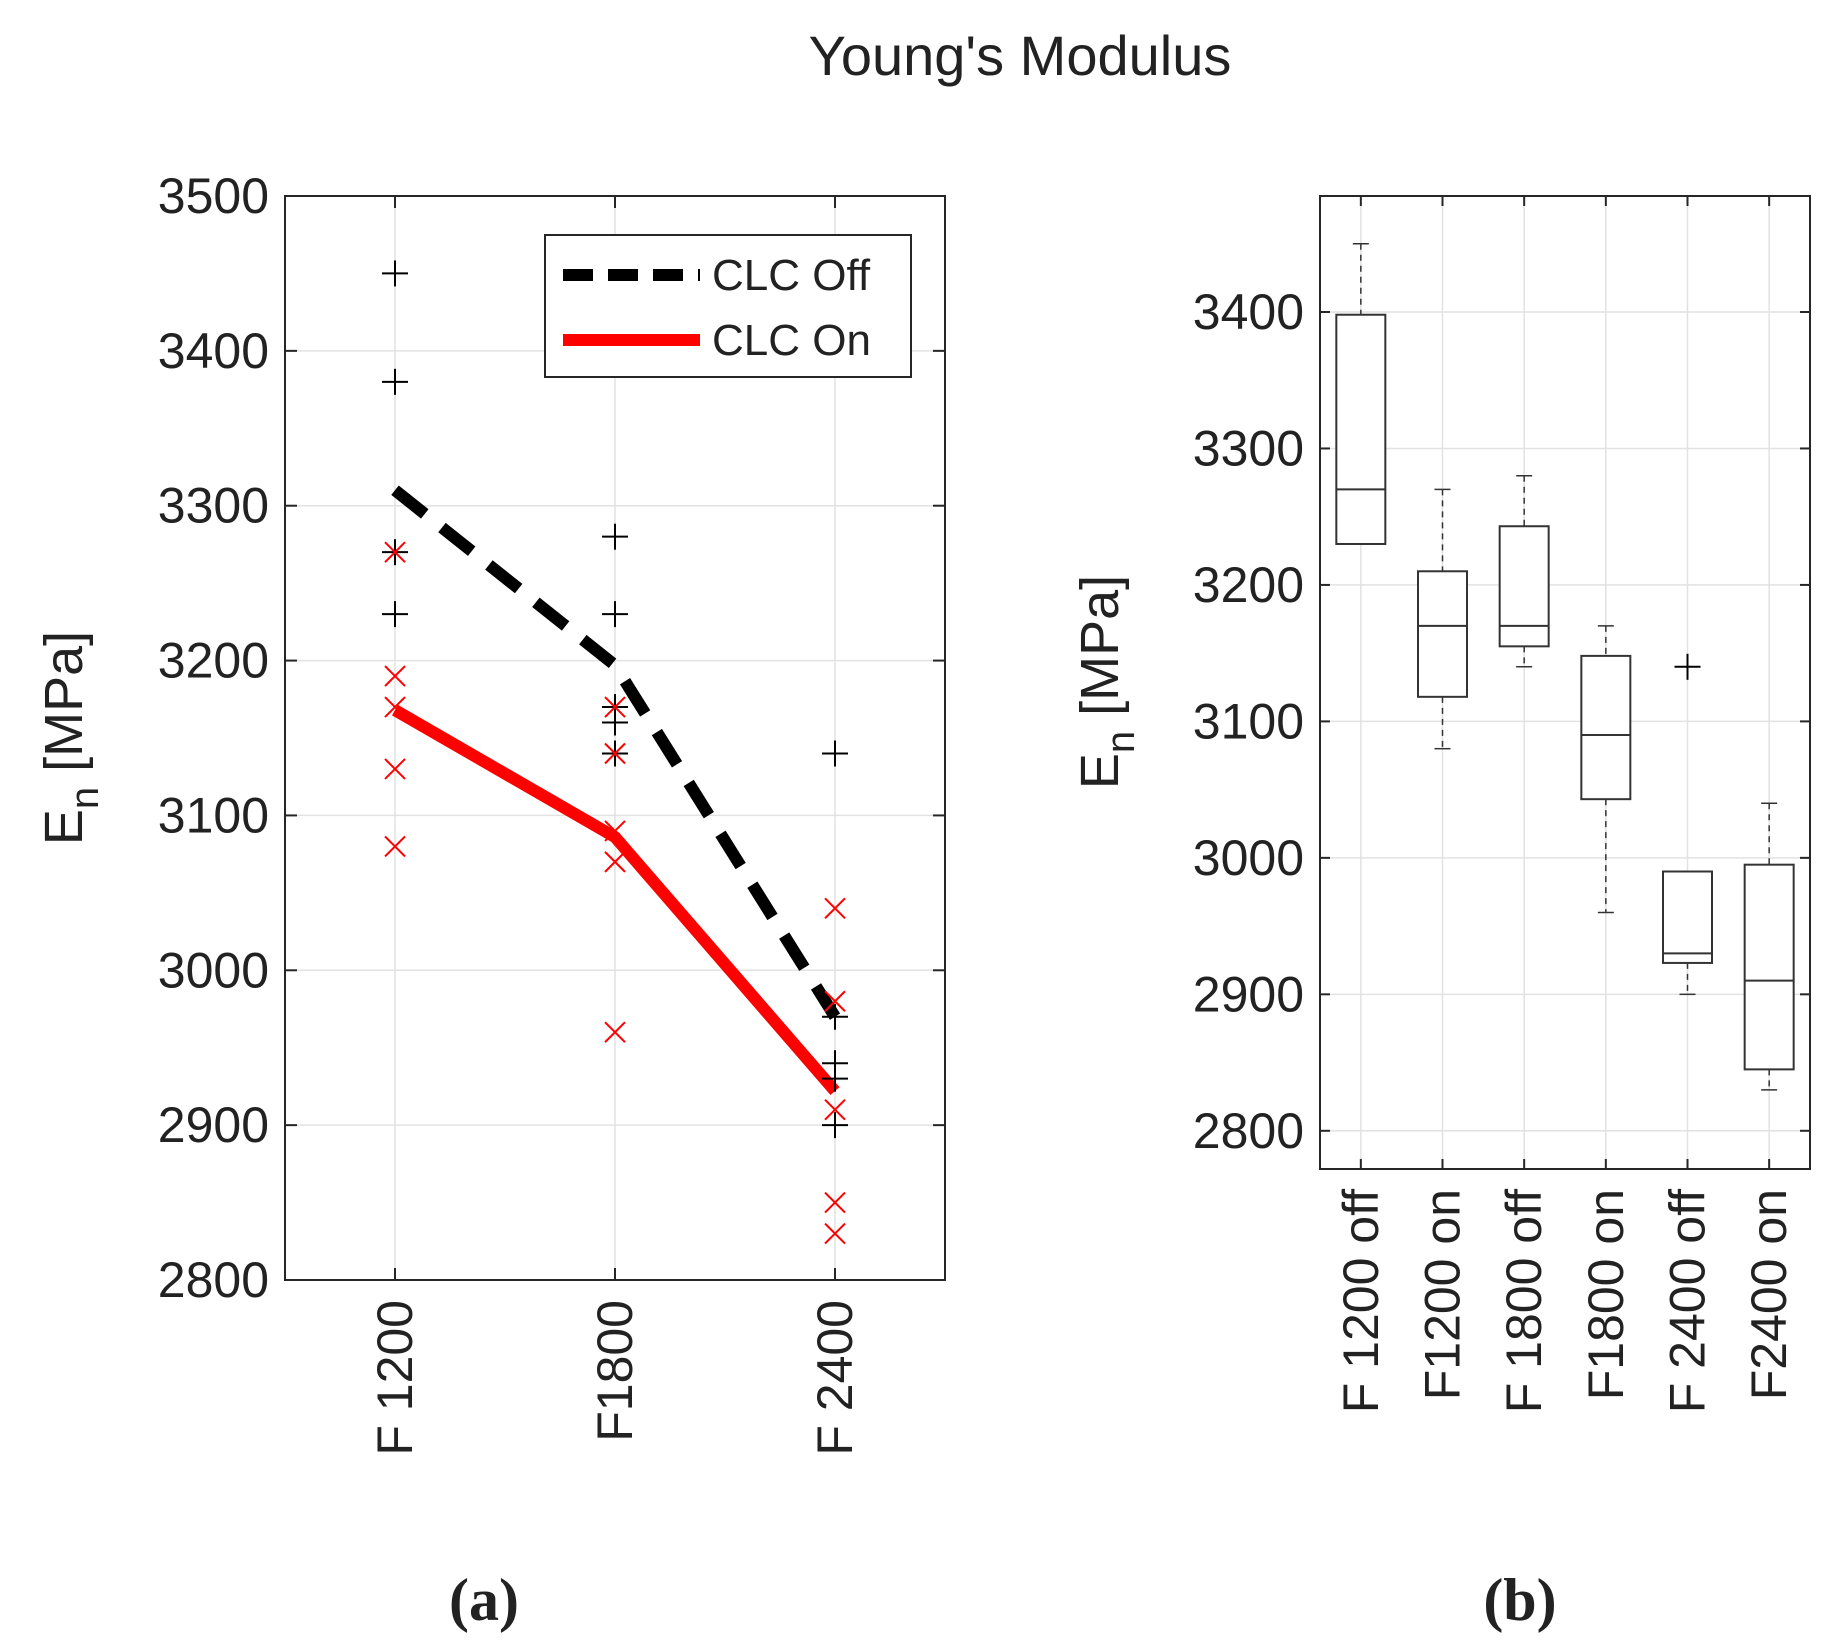 The image size is (1837, 1651). Describe the element at coordinates (70, 738) in the screenshot. I see `panel-a-ylabel: En [MPa]` at that location.